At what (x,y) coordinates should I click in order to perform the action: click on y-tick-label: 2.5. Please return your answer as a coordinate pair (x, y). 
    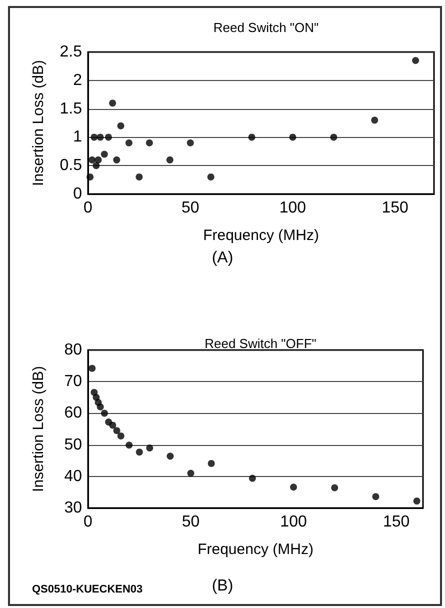
    Looking at the image, I should click on (71, 52).